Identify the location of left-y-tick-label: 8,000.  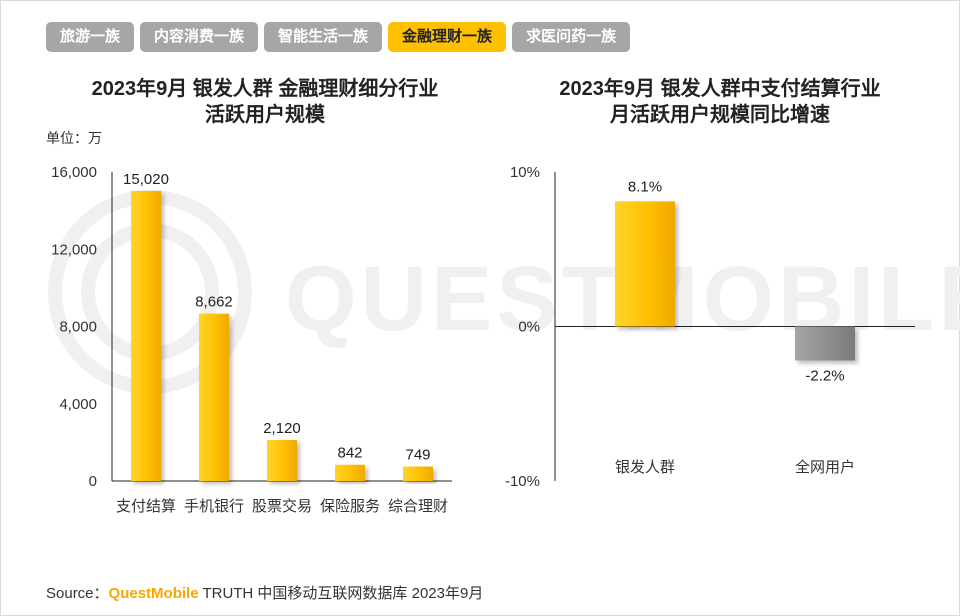
(78, 327).